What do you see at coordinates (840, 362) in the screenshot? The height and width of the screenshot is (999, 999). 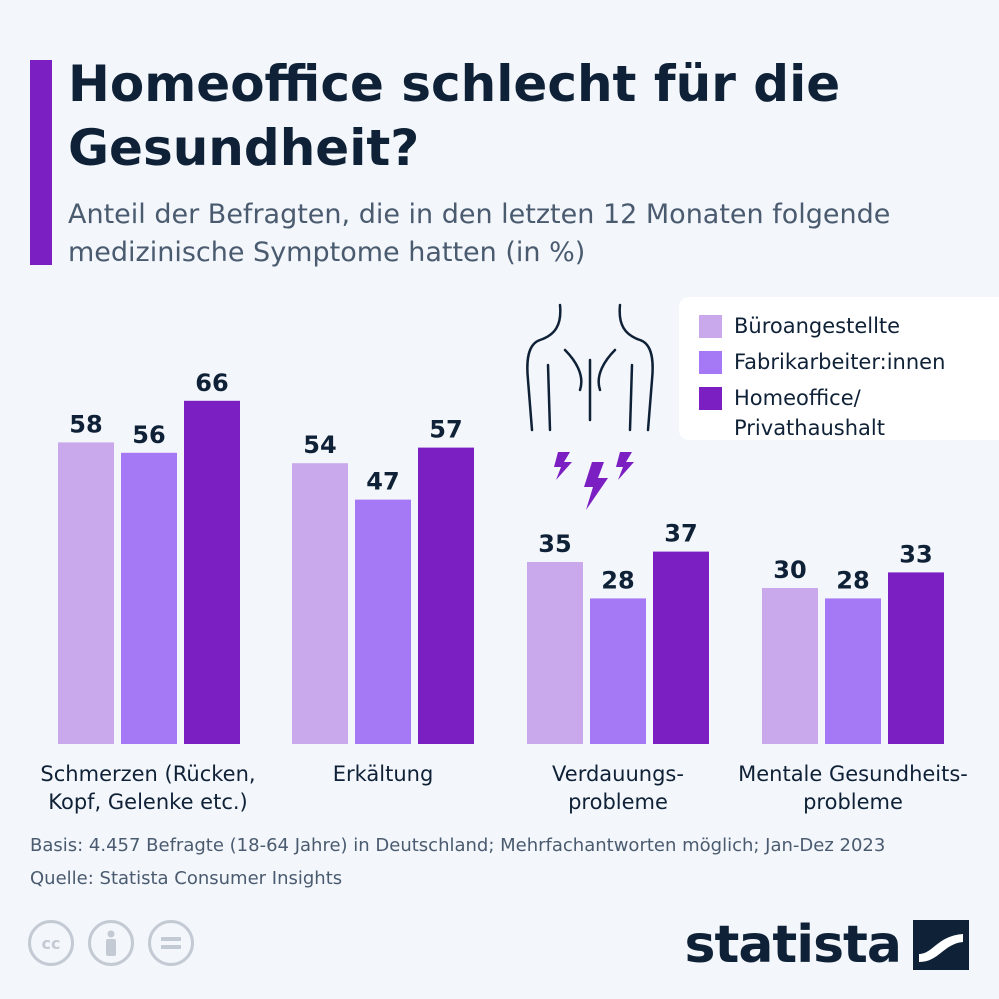 I see `legend-label: Fabrikarbeiter:innen` at bounding box center [840, 362].